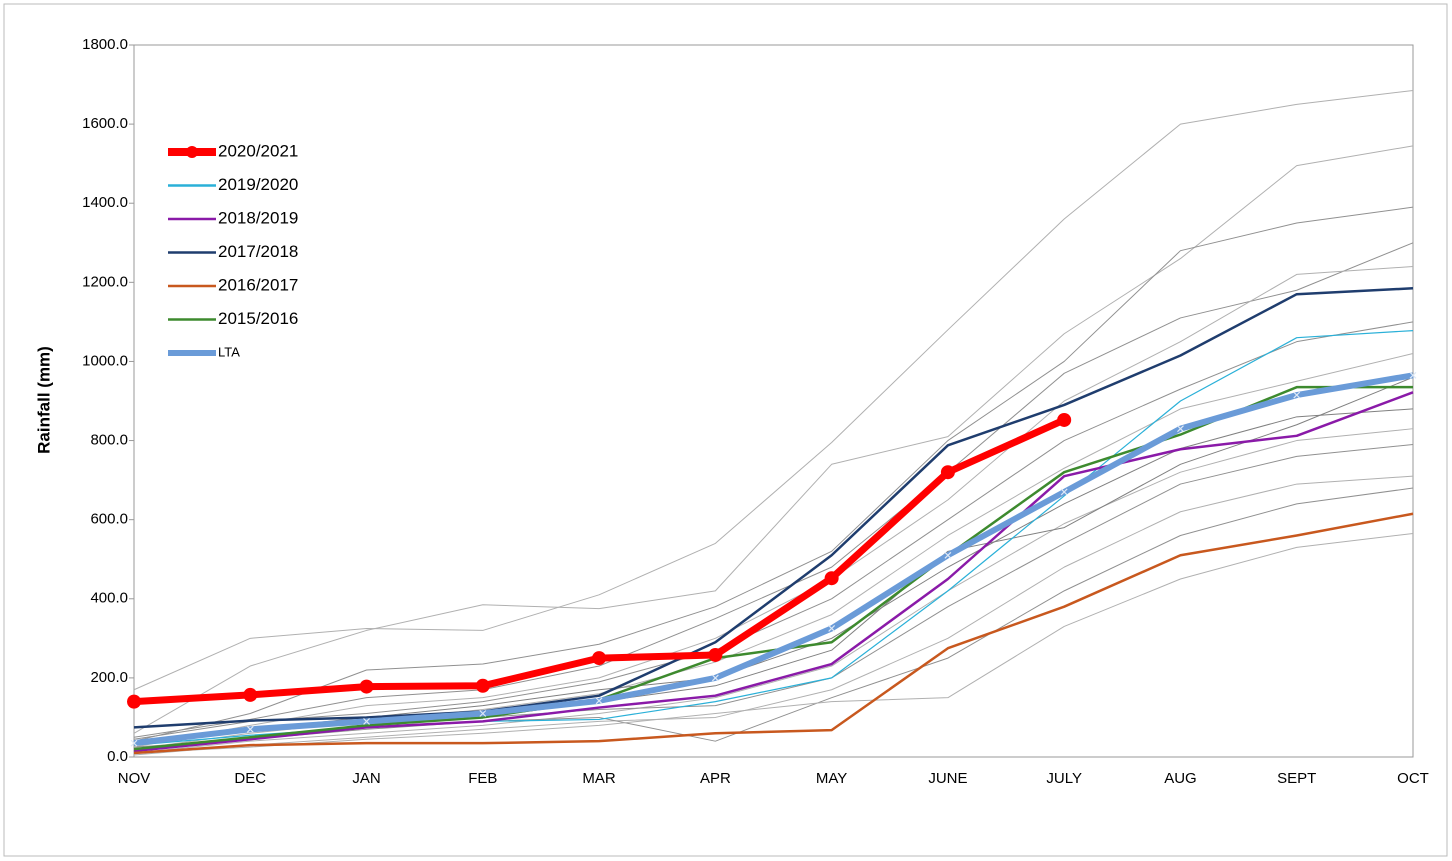 This screenshot has width=1452, height=861. Describe the element at coordinates (258, 217) in the screenshot. I see `legend-label: 2018/2019` at that location.